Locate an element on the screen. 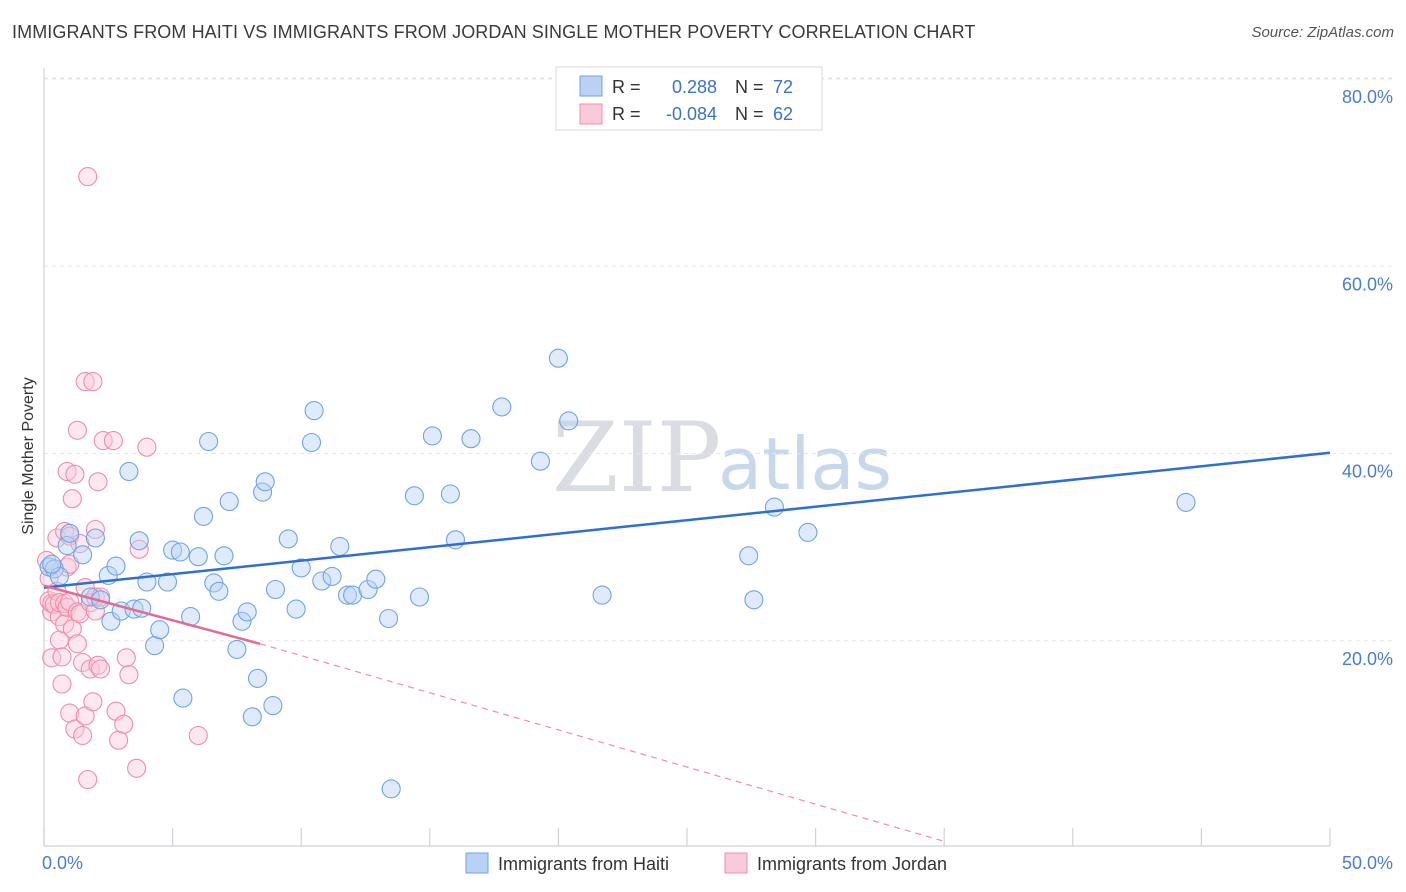 Image resolution: width=1406 pixels, height=892 pixels. x-tick-label-min: 0.0% is located at coordinates (62, 863).